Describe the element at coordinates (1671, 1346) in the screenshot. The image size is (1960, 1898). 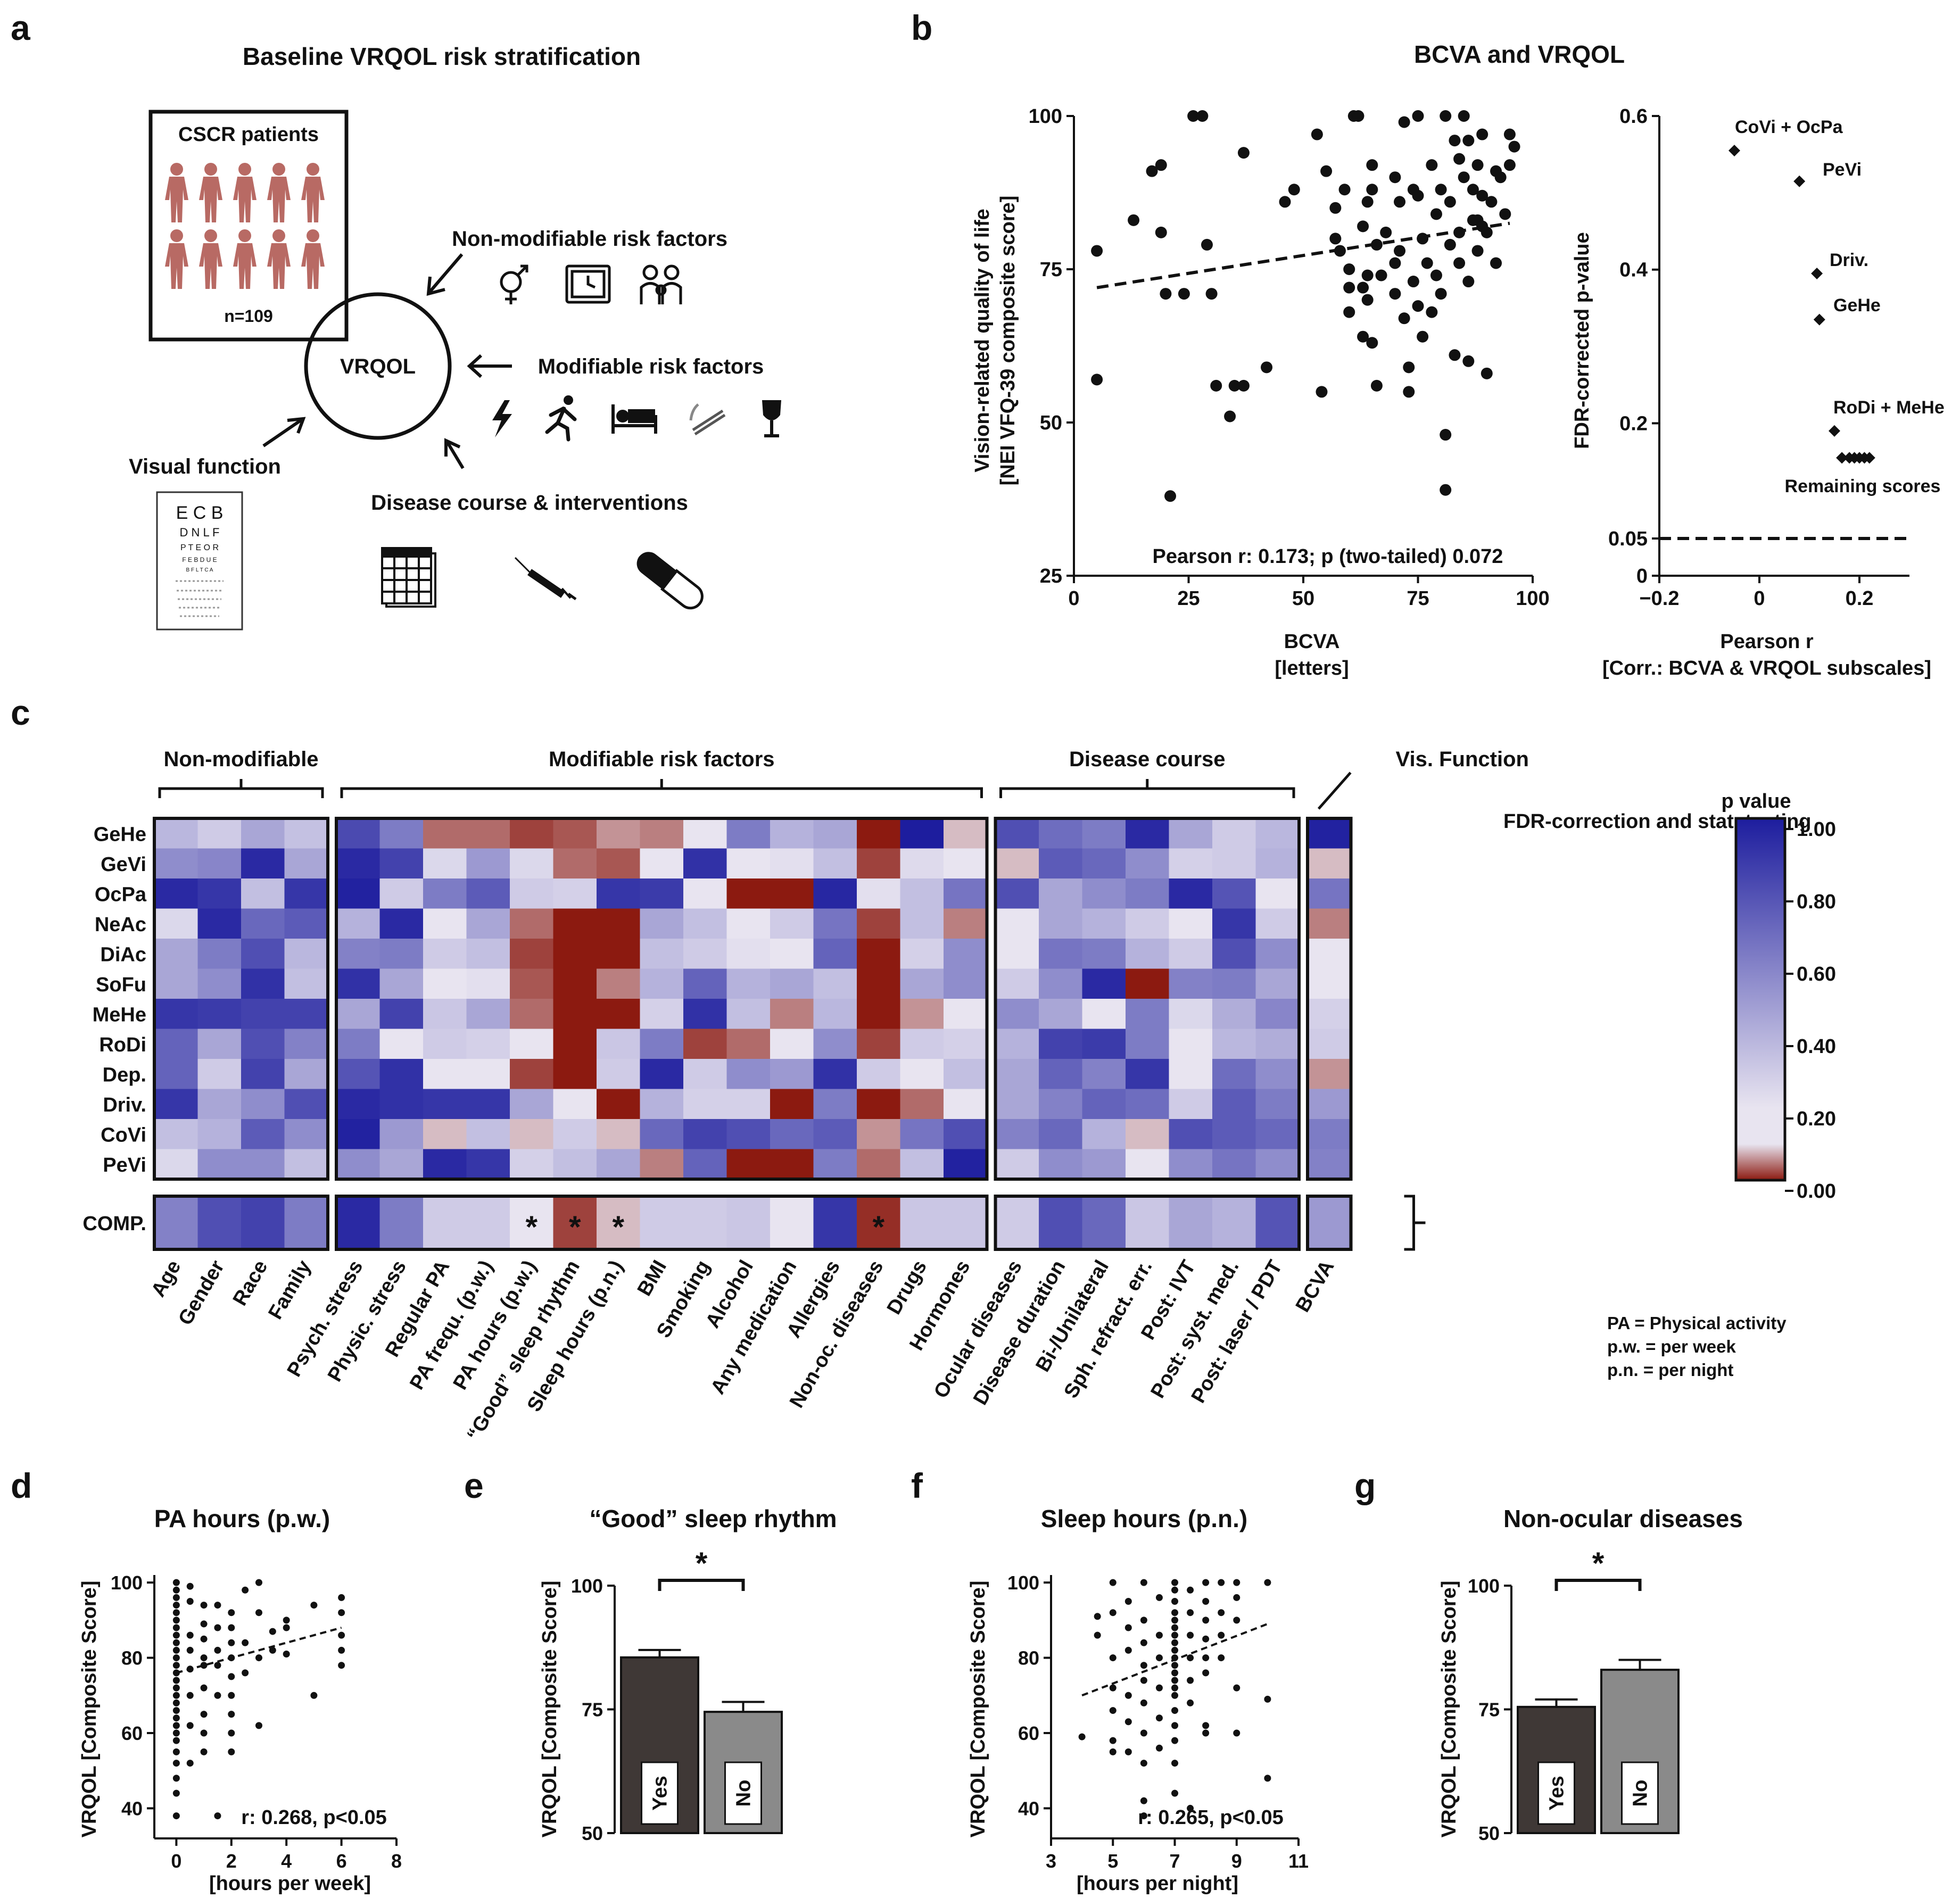
I see `abbrev-pw: p.w. = per week` at that location.